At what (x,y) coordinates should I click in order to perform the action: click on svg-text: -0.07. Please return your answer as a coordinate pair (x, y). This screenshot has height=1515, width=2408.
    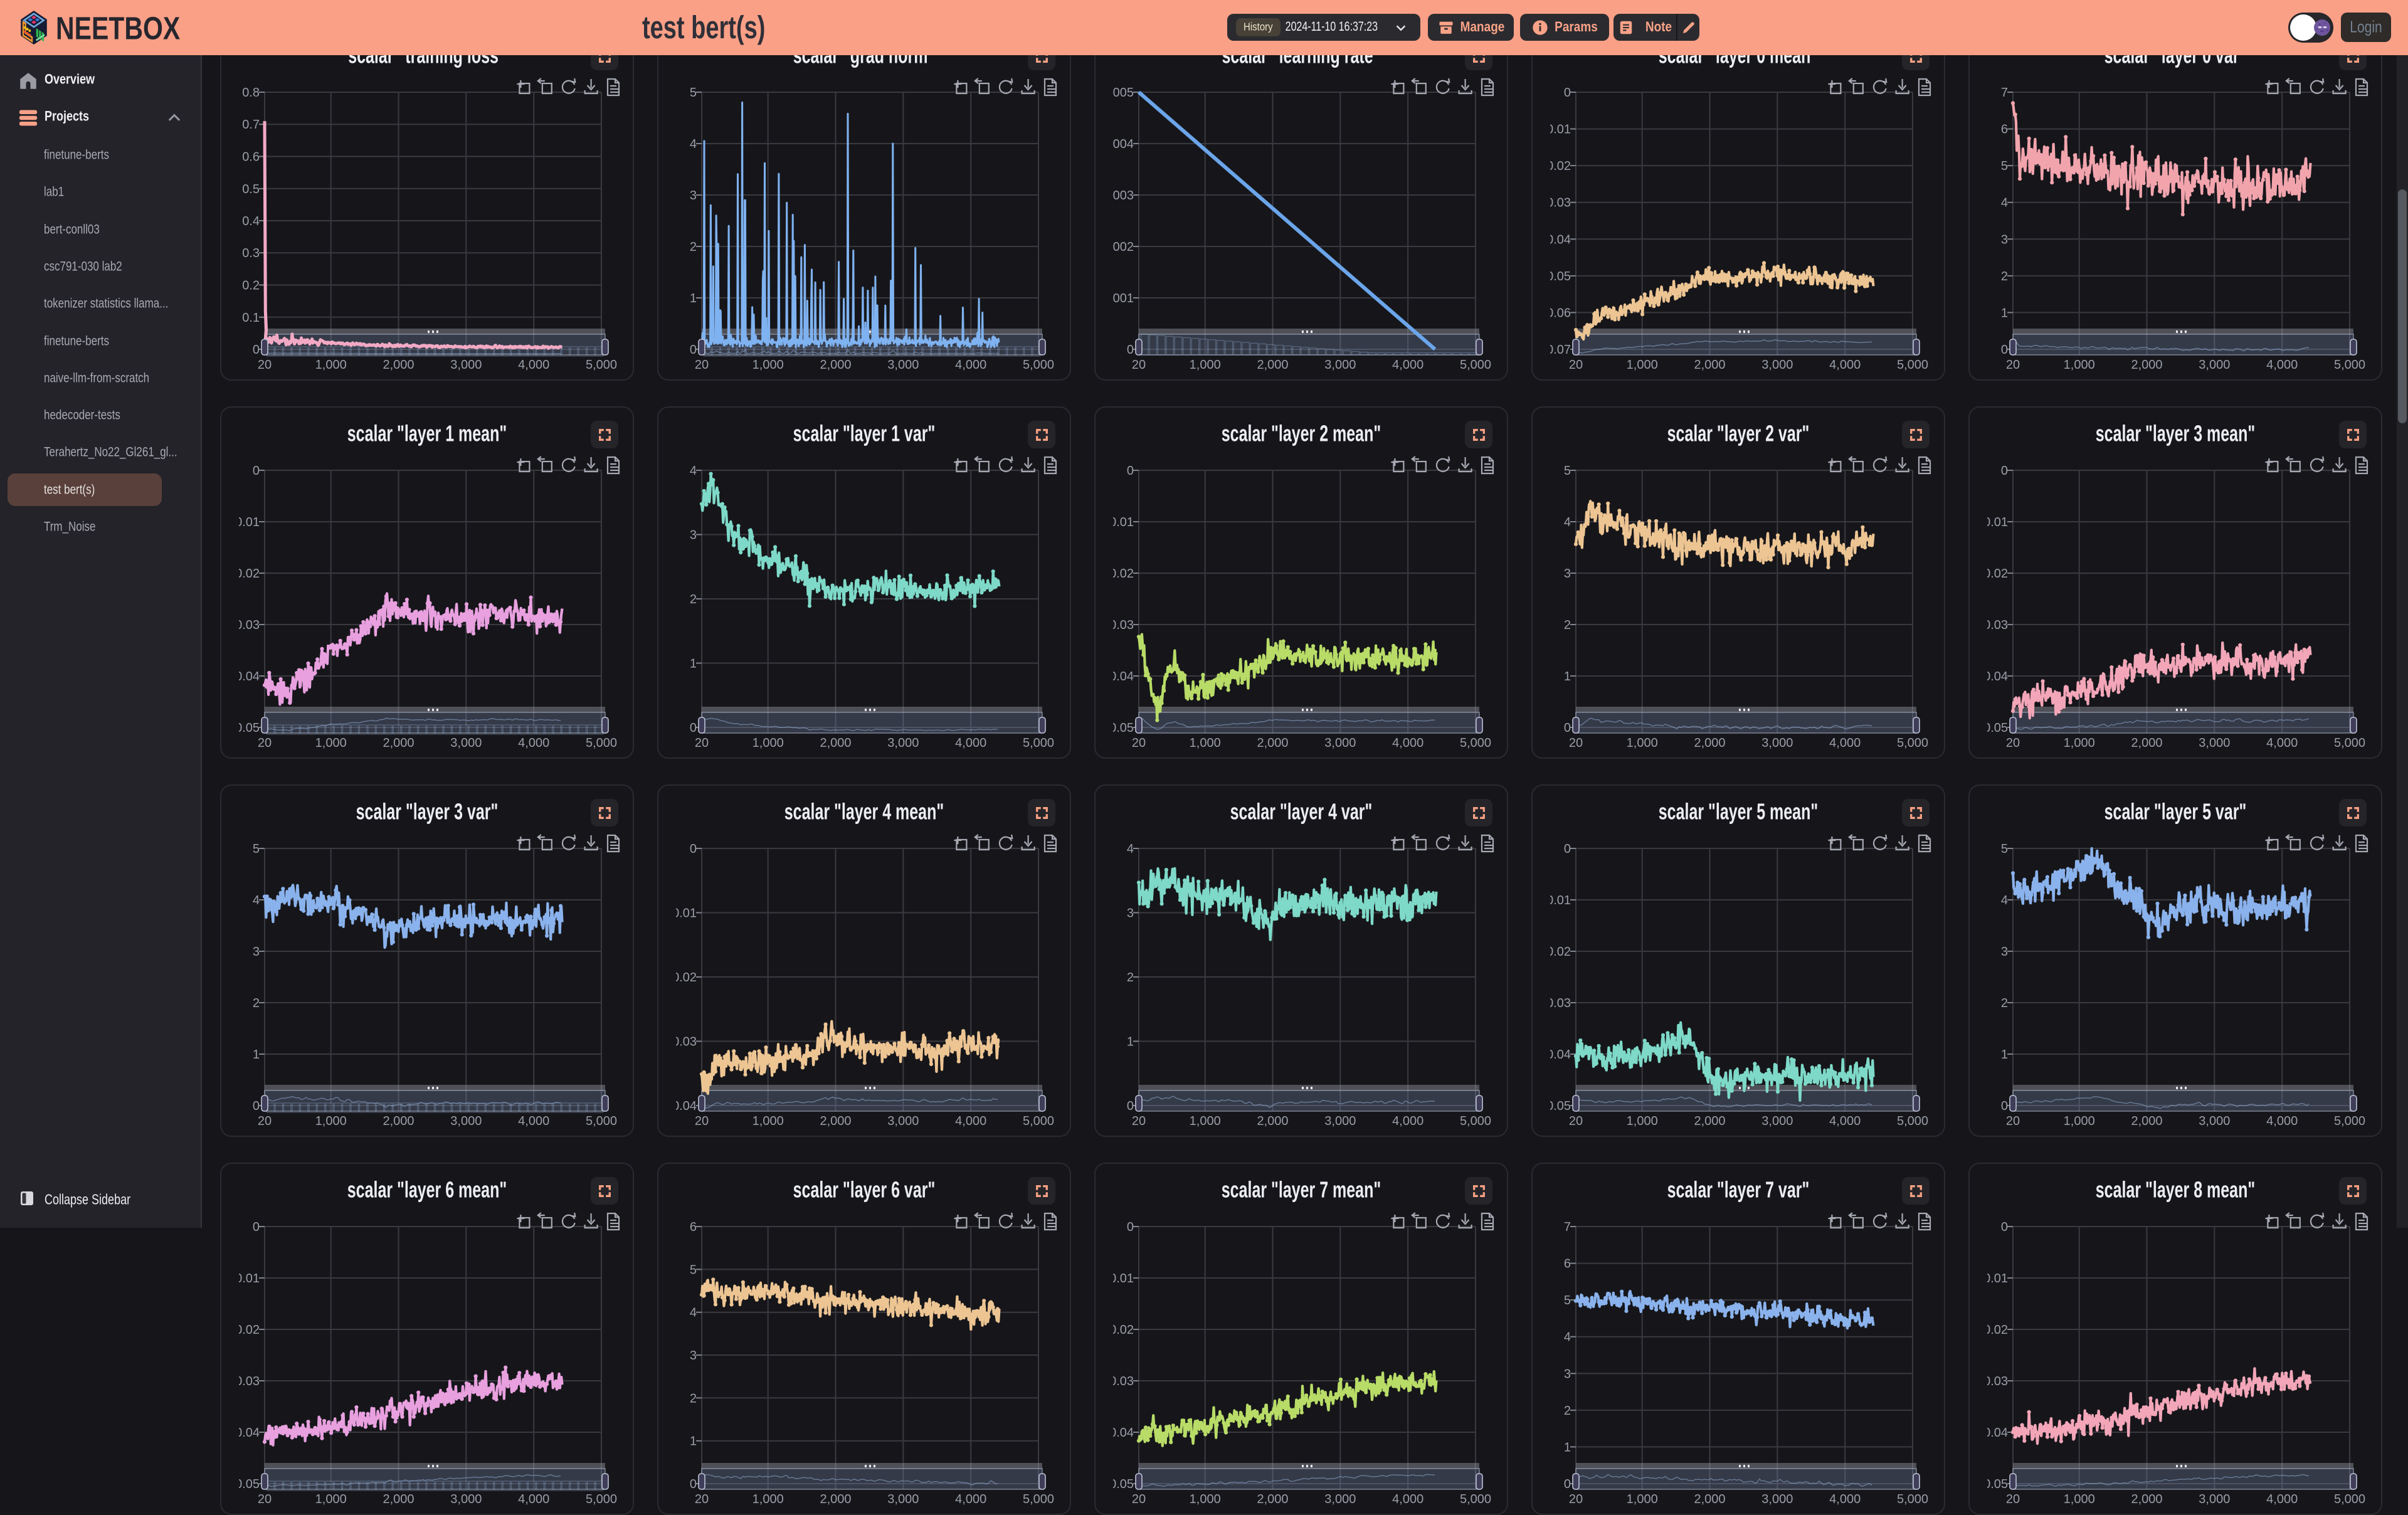
    Looking at the image, I should click on (1556, 350).